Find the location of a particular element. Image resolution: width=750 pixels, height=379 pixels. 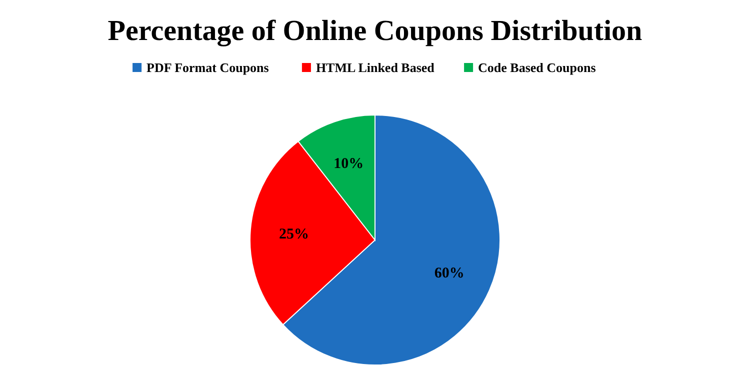

legend-label: HTML Linked Based is located at coordinates (376, 67).